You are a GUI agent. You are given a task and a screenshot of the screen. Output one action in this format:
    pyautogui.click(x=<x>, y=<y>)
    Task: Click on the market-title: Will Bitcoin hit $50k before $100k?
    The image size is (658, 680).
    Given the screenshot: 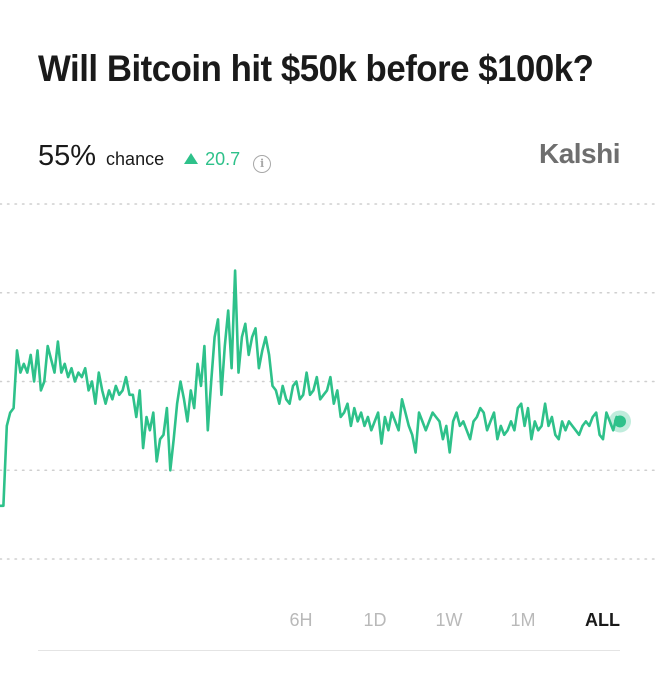 What is the action you would take?
    pyautogui.click(x=316, y=68)
    